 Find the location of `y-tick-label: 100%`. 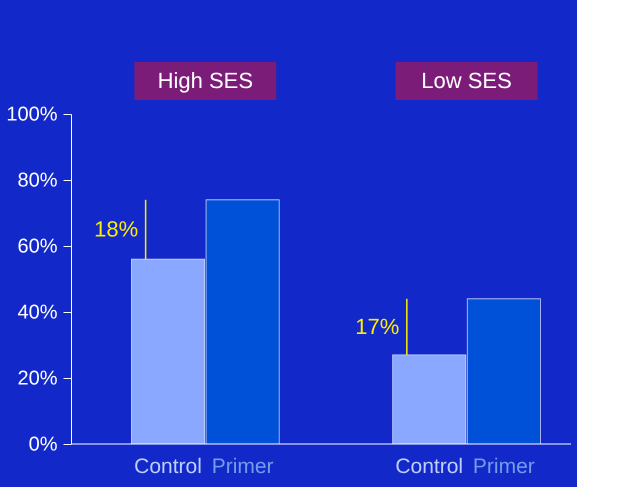

y-tick-label: 100% is located at coordinates (32, 115).